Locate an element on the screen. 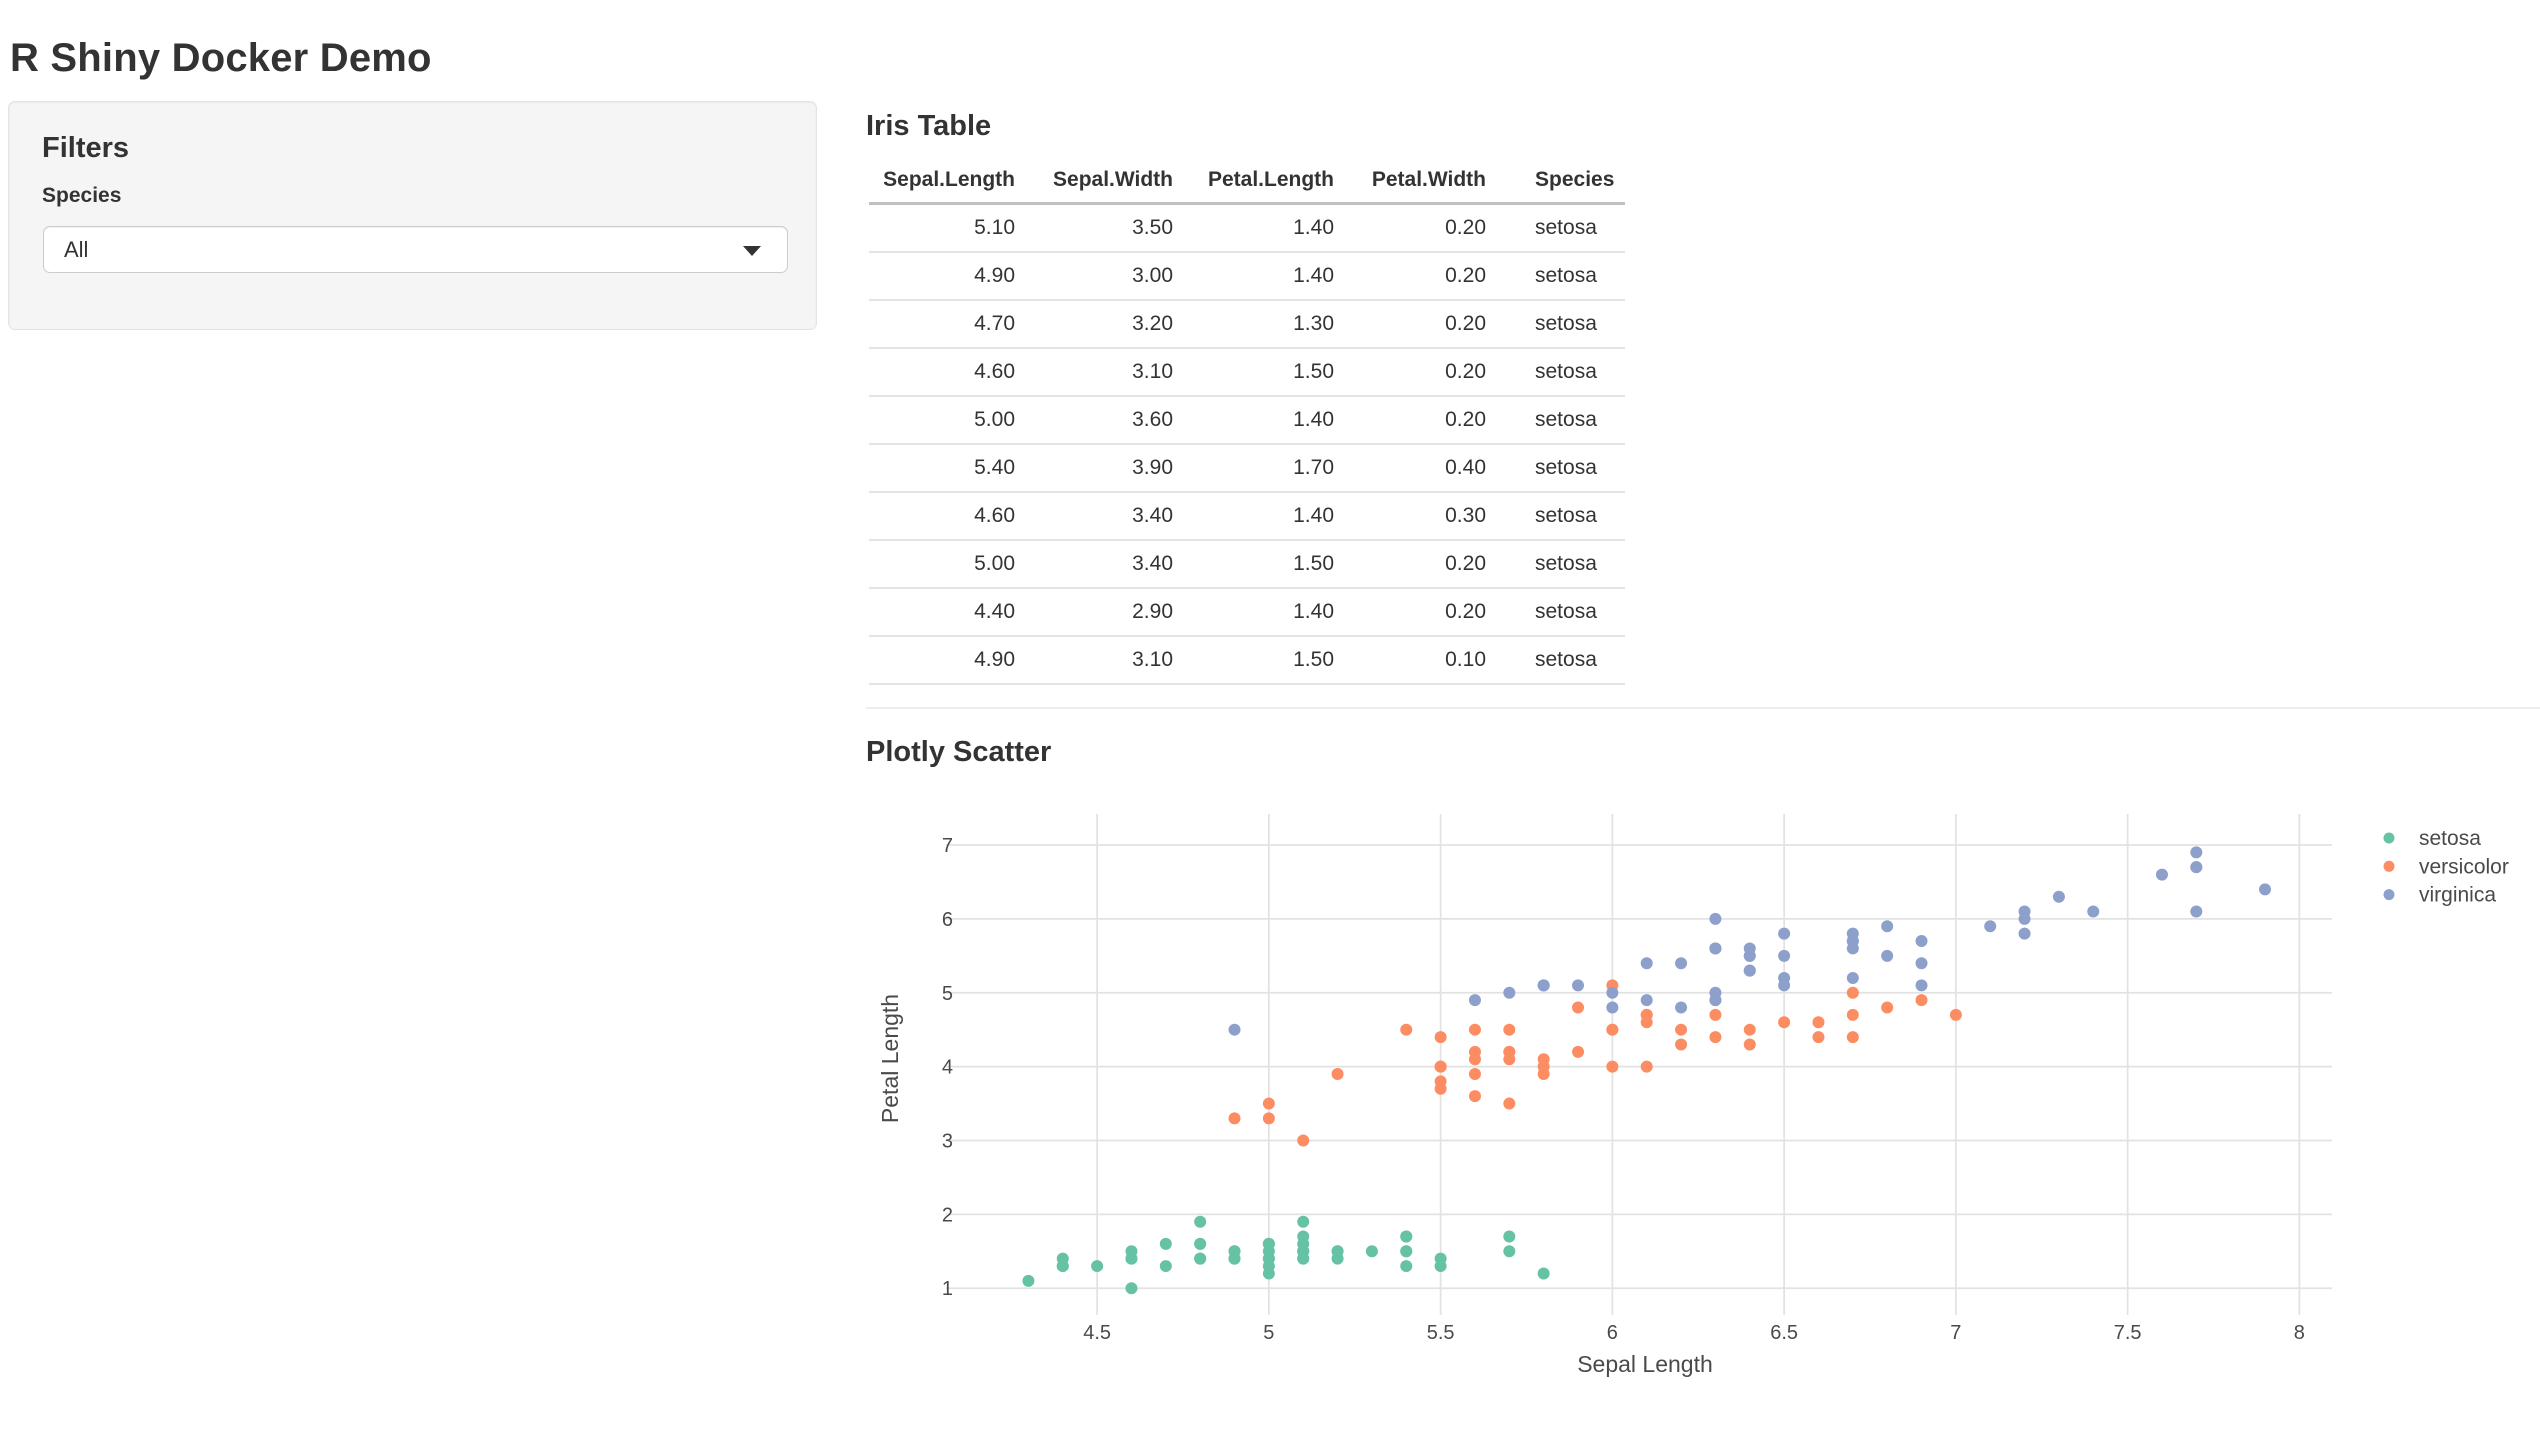 Image resolution: width=2540 pixels, height=1440 pixels. plotly-scatter-heading: Plotly Scatter is located at coordinates (959, 752).